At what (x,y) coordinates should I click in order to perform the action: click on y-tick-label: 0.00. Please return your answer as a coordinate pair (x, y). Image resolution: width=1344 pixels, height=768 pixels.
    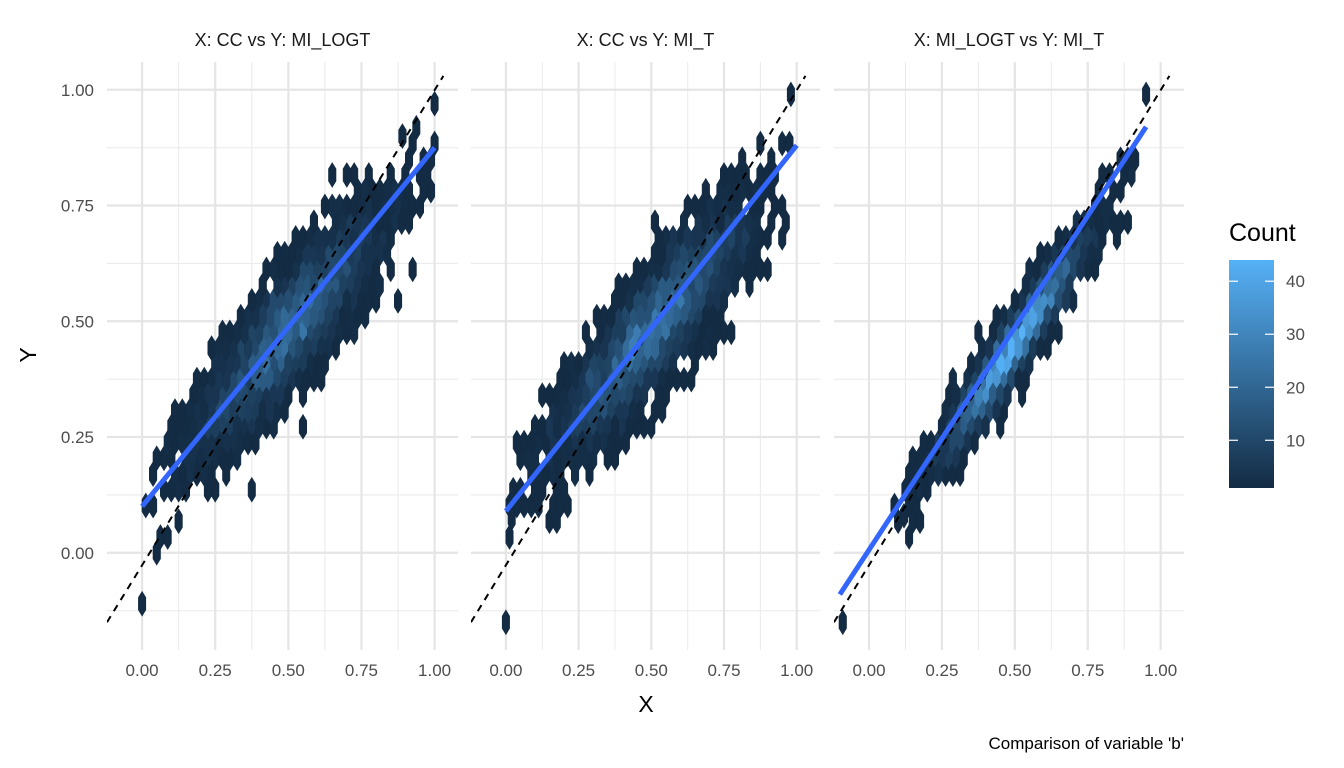
    Looking at the image, I should click on (77, 553).